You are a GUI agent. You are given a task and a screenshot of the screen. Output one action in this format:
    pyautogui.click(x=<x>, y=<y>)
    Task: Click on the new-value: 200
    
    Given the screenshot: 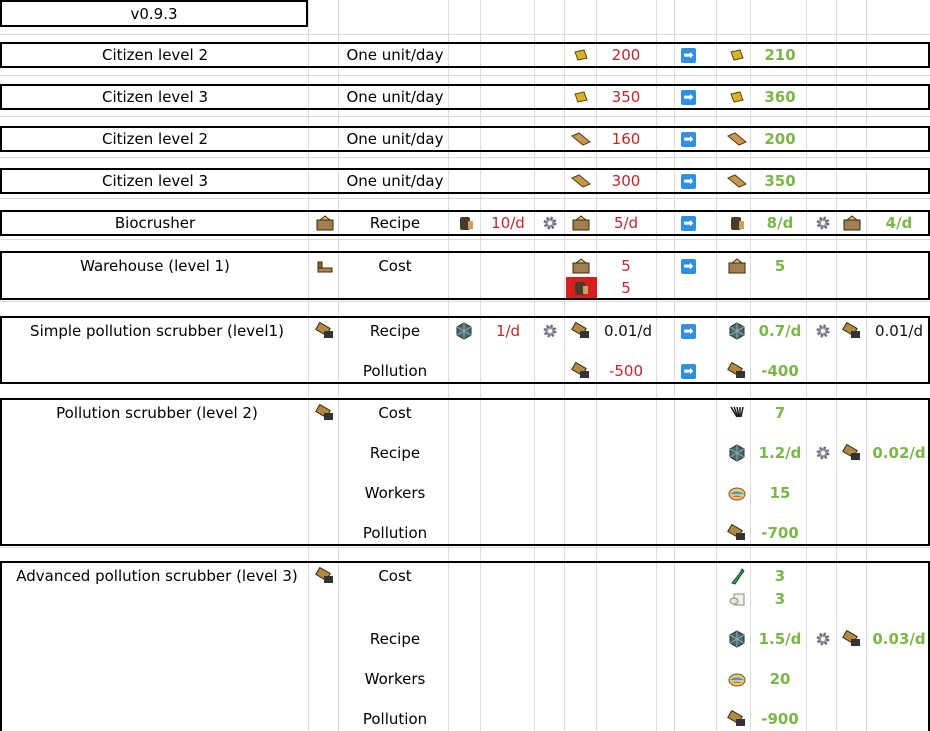 What is the action you would take?
    pyautogui.click(x=780, y=139)
    